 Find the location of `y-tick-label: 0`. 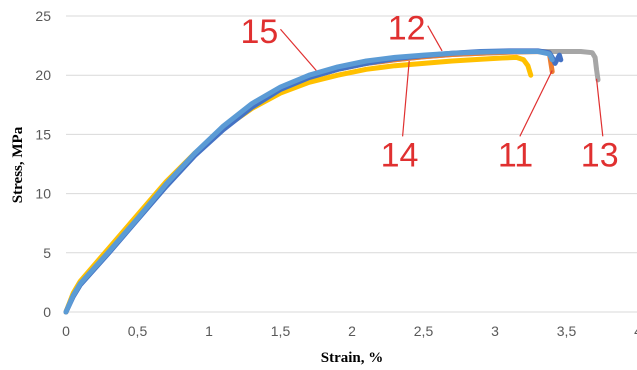

y-tick-label: 0 is located at coordinates (47, 312).